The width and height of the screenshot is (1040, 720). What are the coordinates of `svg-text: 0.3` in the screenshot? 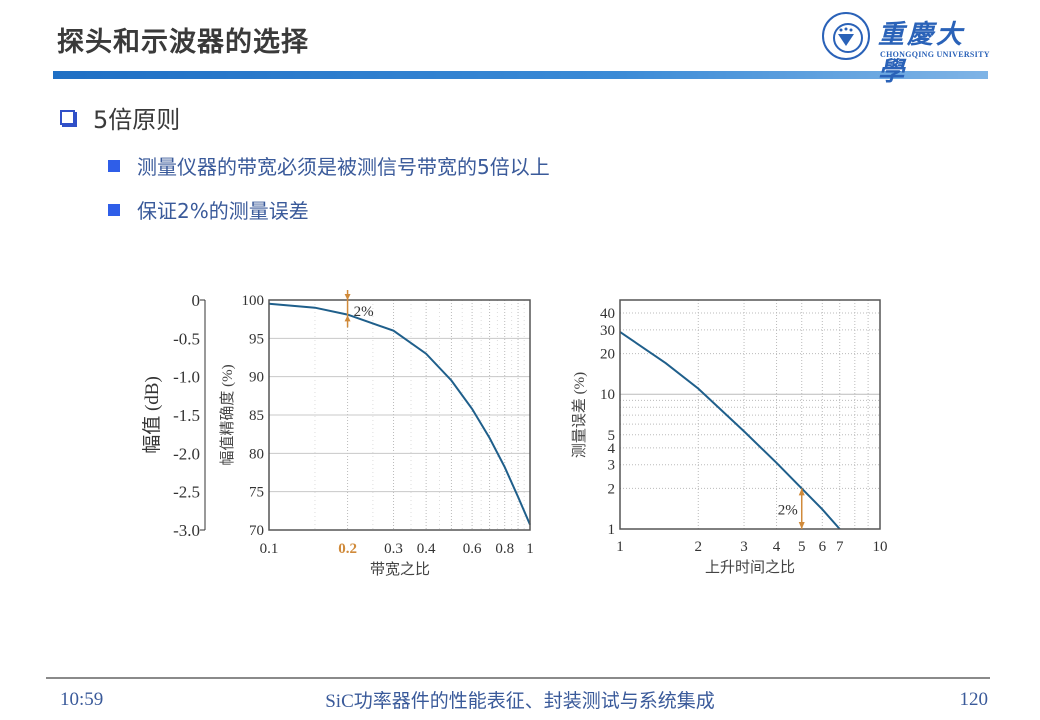 It's located at (393, 549).